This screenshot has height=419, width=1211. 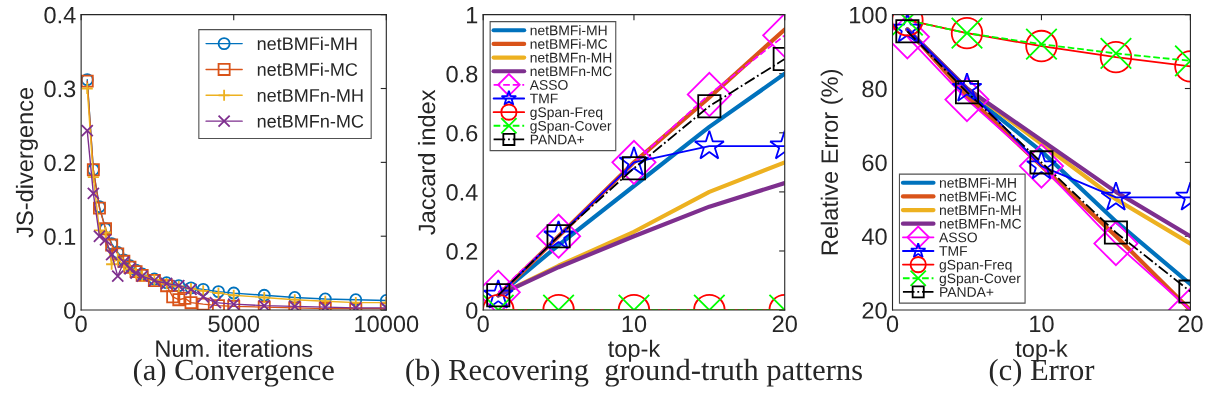 What do you see at coordinates (462, 74) in the screenshot?
I see `y-tick-label: 0.8` at bounding box center [462, 74].